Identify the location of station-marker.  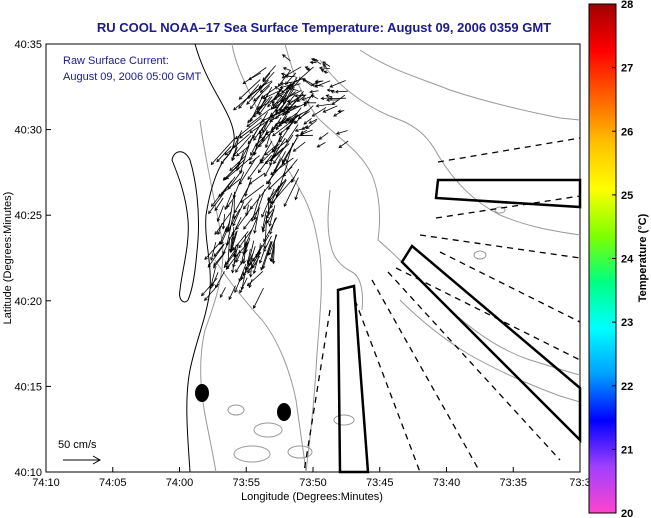
(284, 412).